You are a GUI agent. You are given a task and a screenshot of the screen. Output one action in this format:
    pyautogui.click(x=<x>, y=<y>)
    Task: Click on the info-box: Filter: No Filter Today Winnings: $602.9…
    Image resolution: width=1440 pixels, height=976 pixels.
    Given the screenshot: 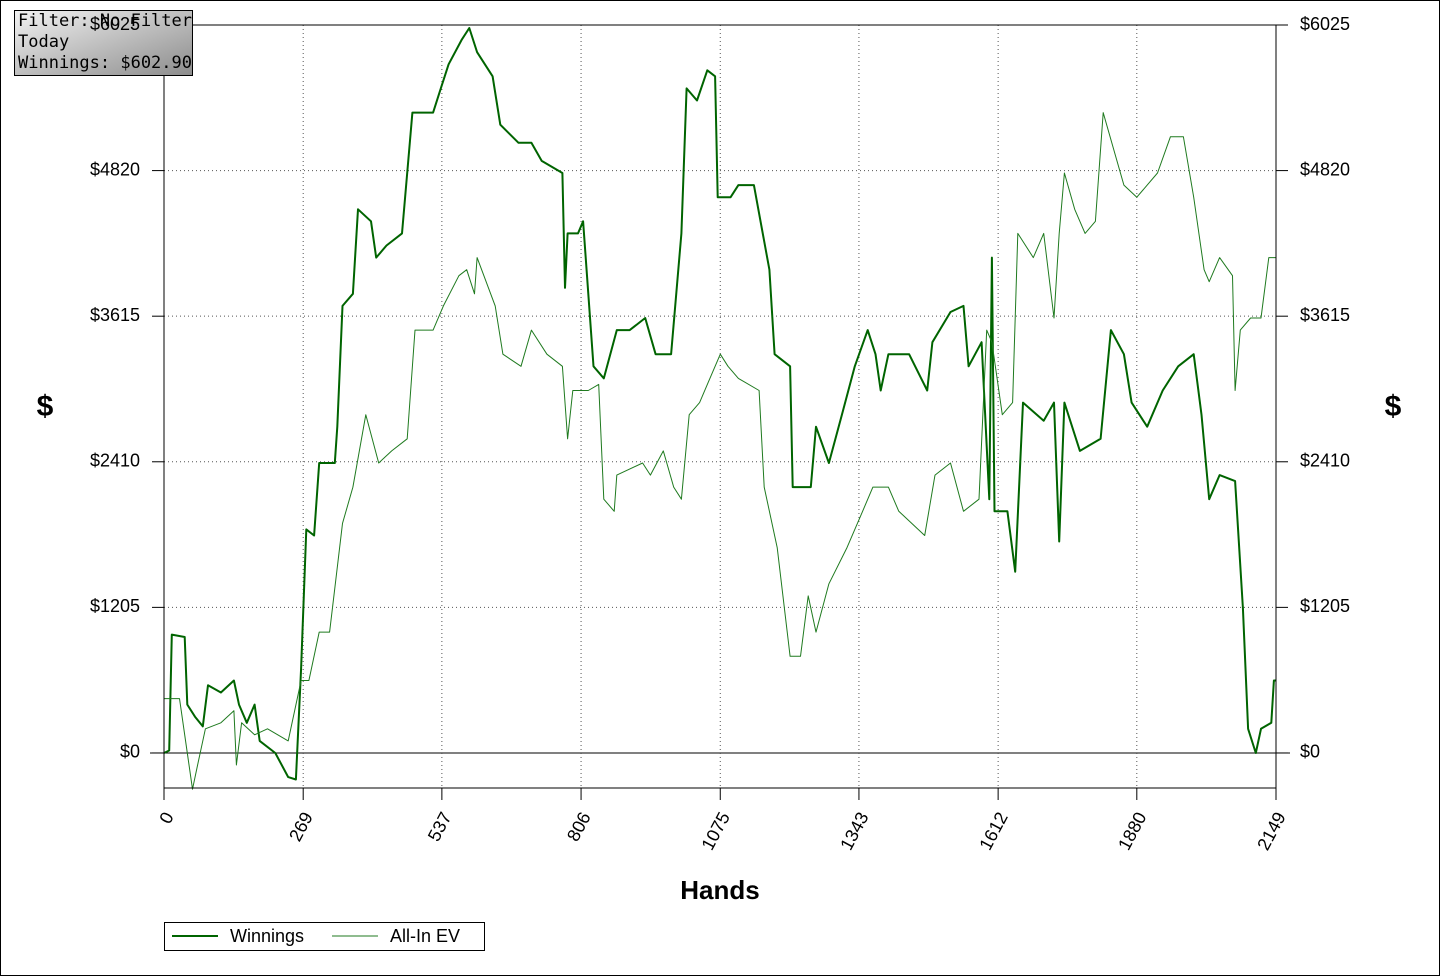 What is the action you would take?
    pyautogui.click(x=103, y=43)
    